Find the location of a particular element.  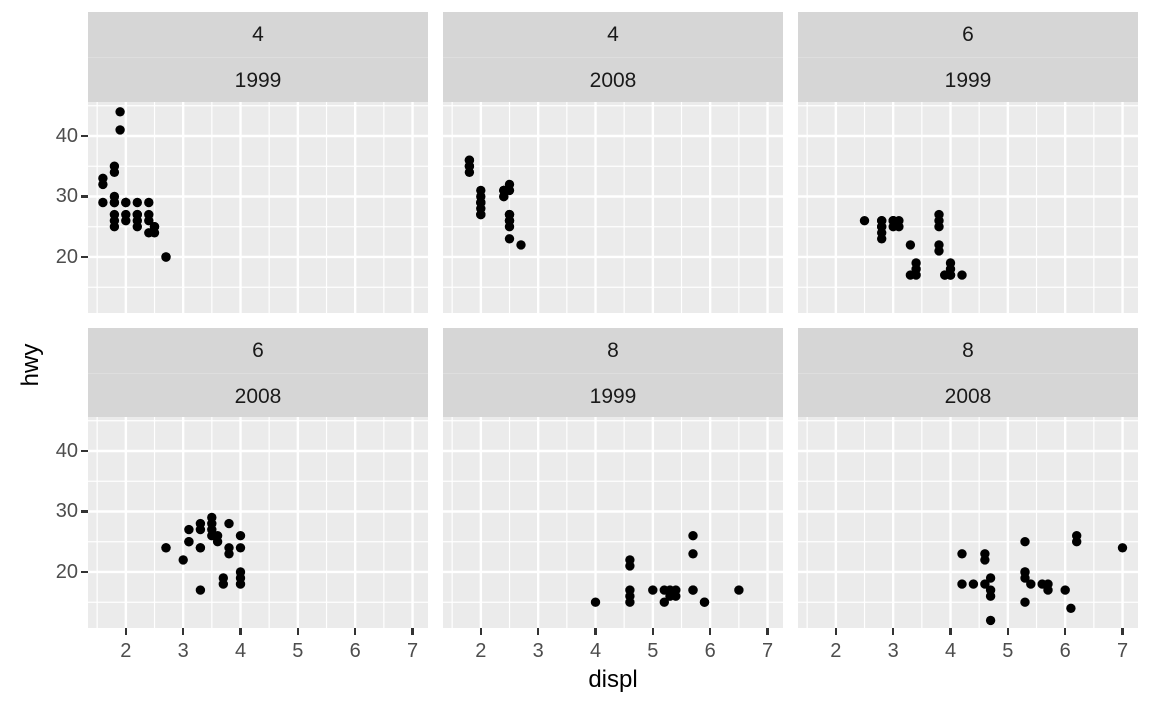

facet-panel-4-2008 is located at coordinates (613, 207).